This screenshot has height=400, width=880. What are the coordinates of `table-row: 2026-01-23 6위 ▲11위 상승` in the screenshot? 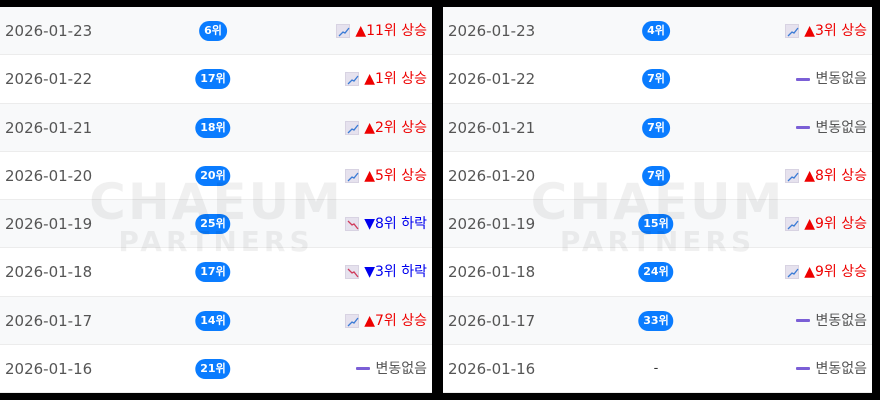 It's located at (216, 31).